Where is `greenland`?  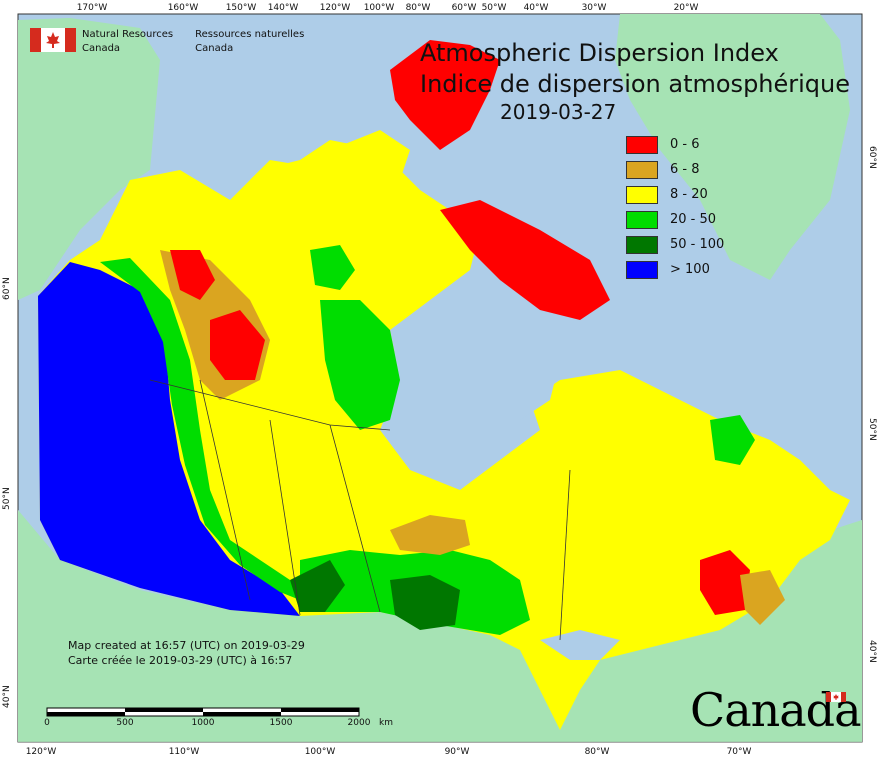
greenland is located at coordinates (732, 147).